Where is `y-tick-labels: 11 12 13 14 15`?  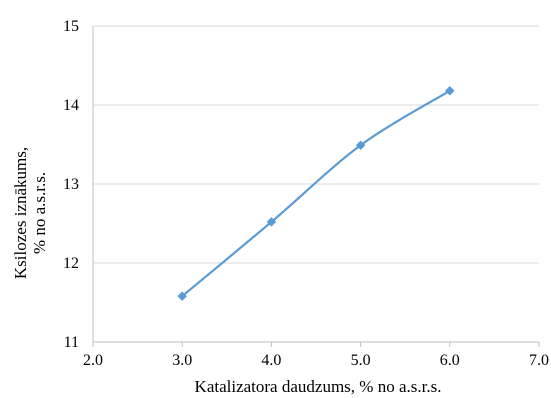
y-tick-labels: 11 12 13 14 15 is located at coordinates (71, 184).